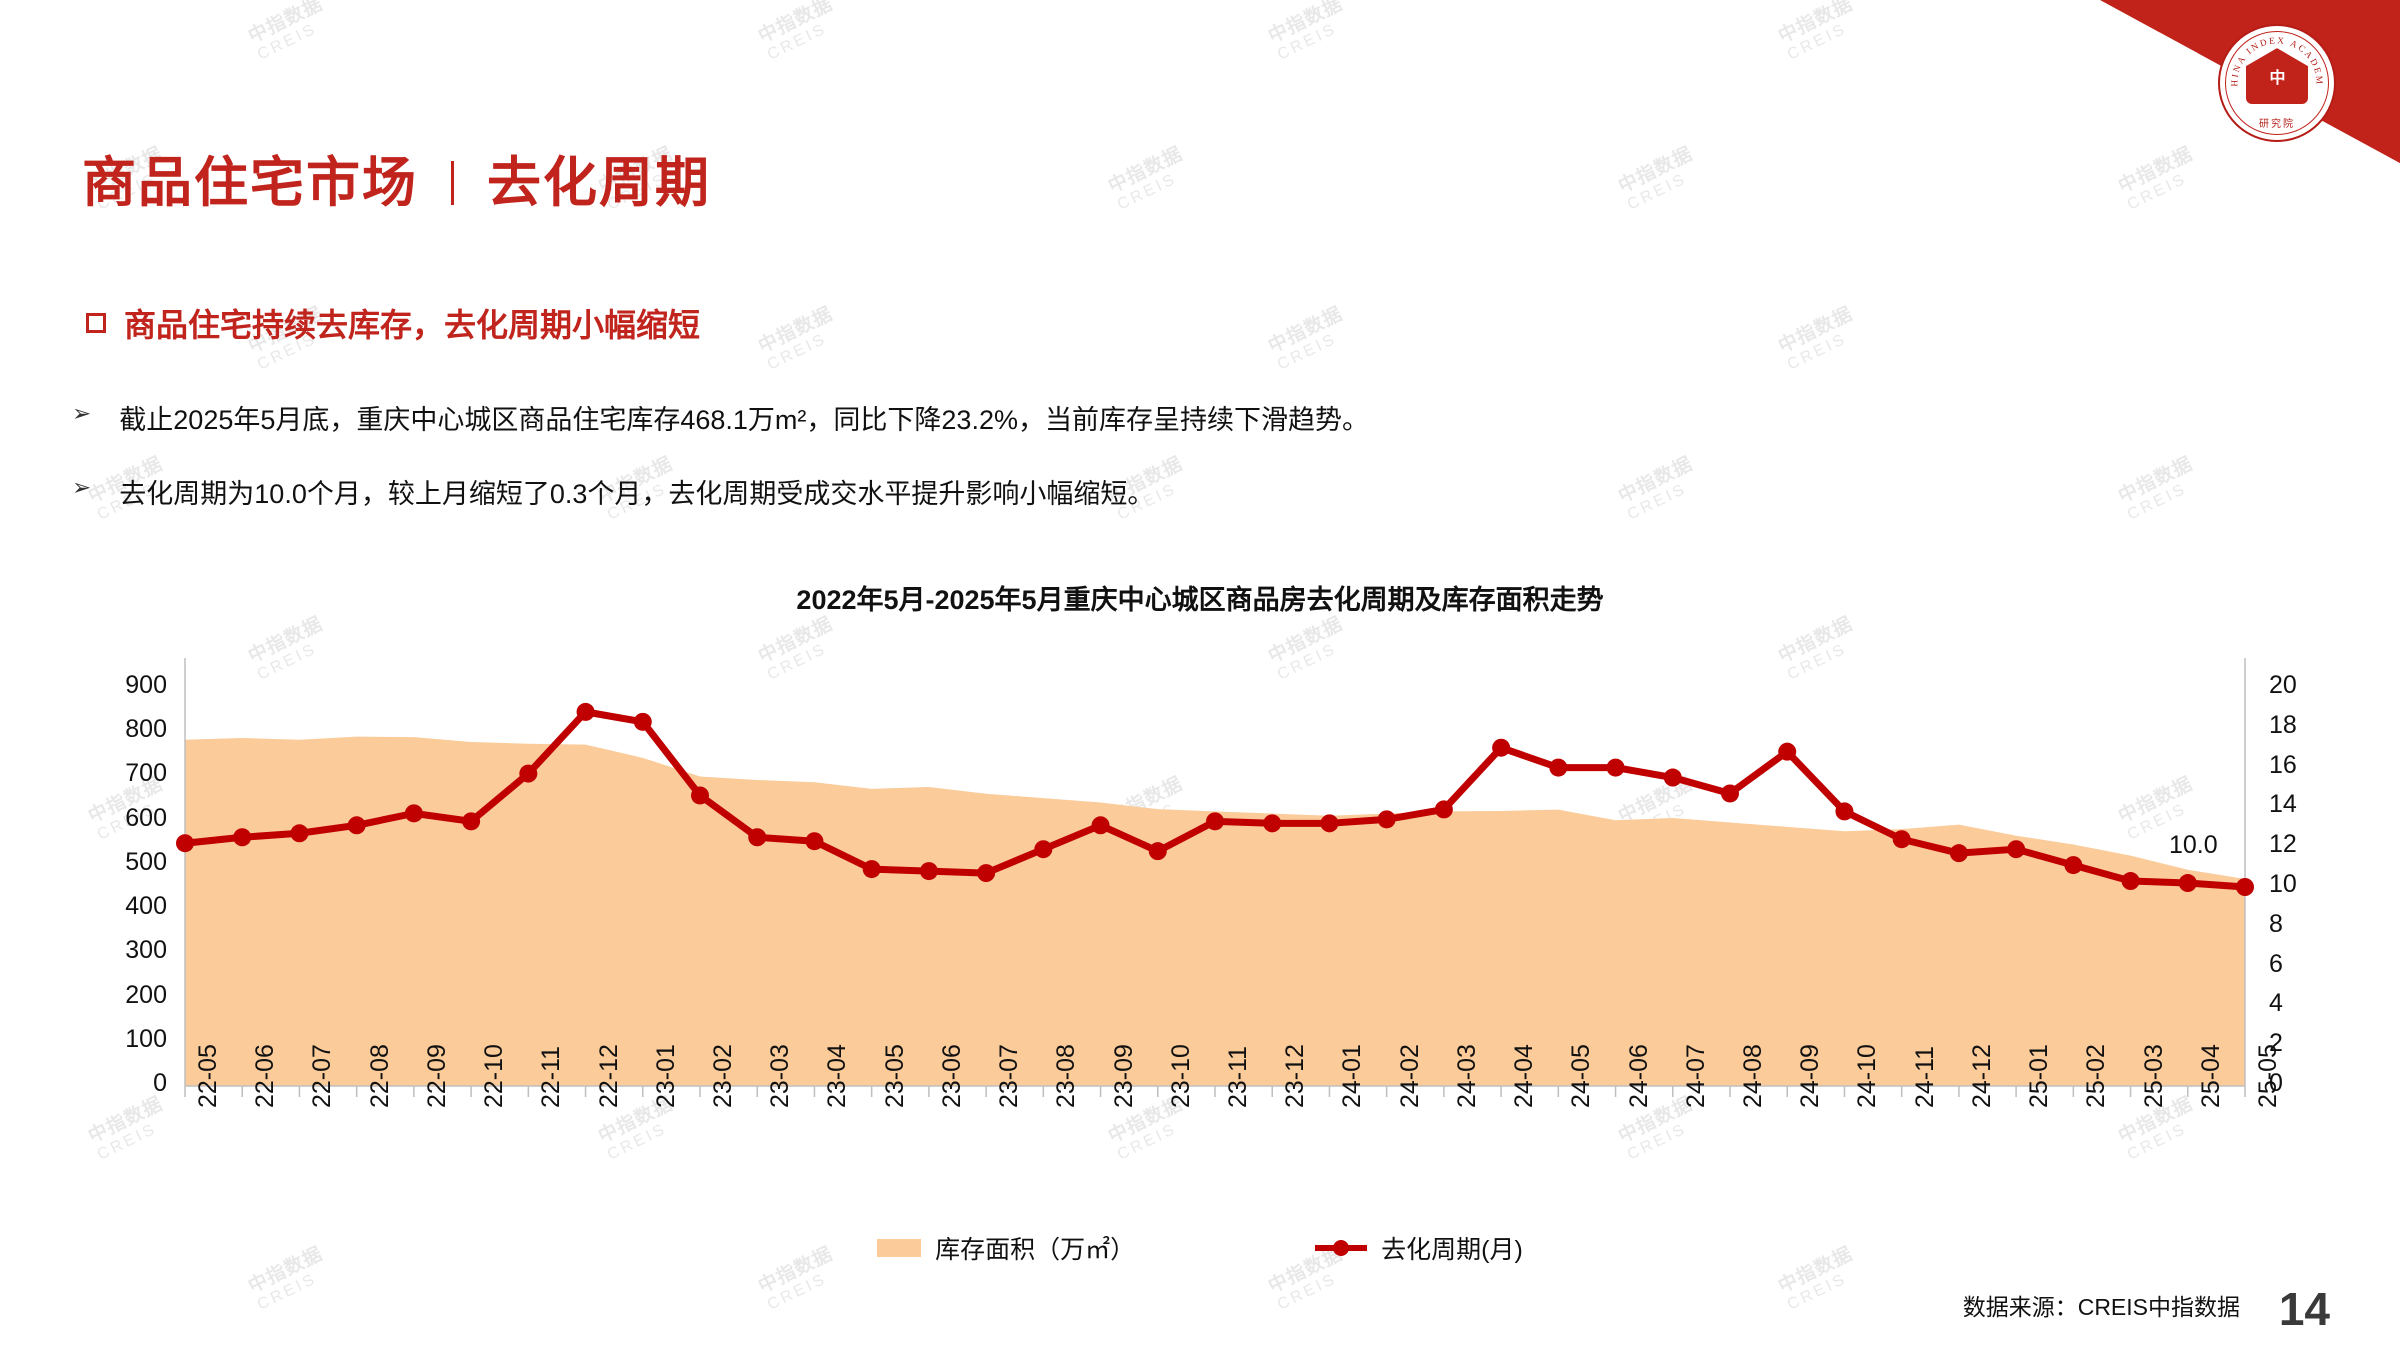  What do you see at coordinates (2268, 1076) in the screenshot?
I see `x-axis-tick-label: 25-05` at bounding box center [2268, 1076].